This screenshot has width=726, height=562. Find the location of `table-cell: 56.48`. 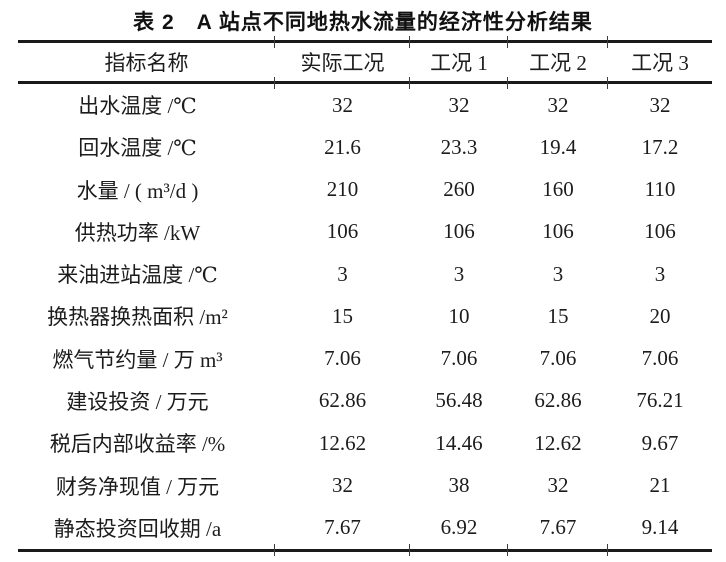

table-cell: 56.48 is located at coordinates (459, 400).